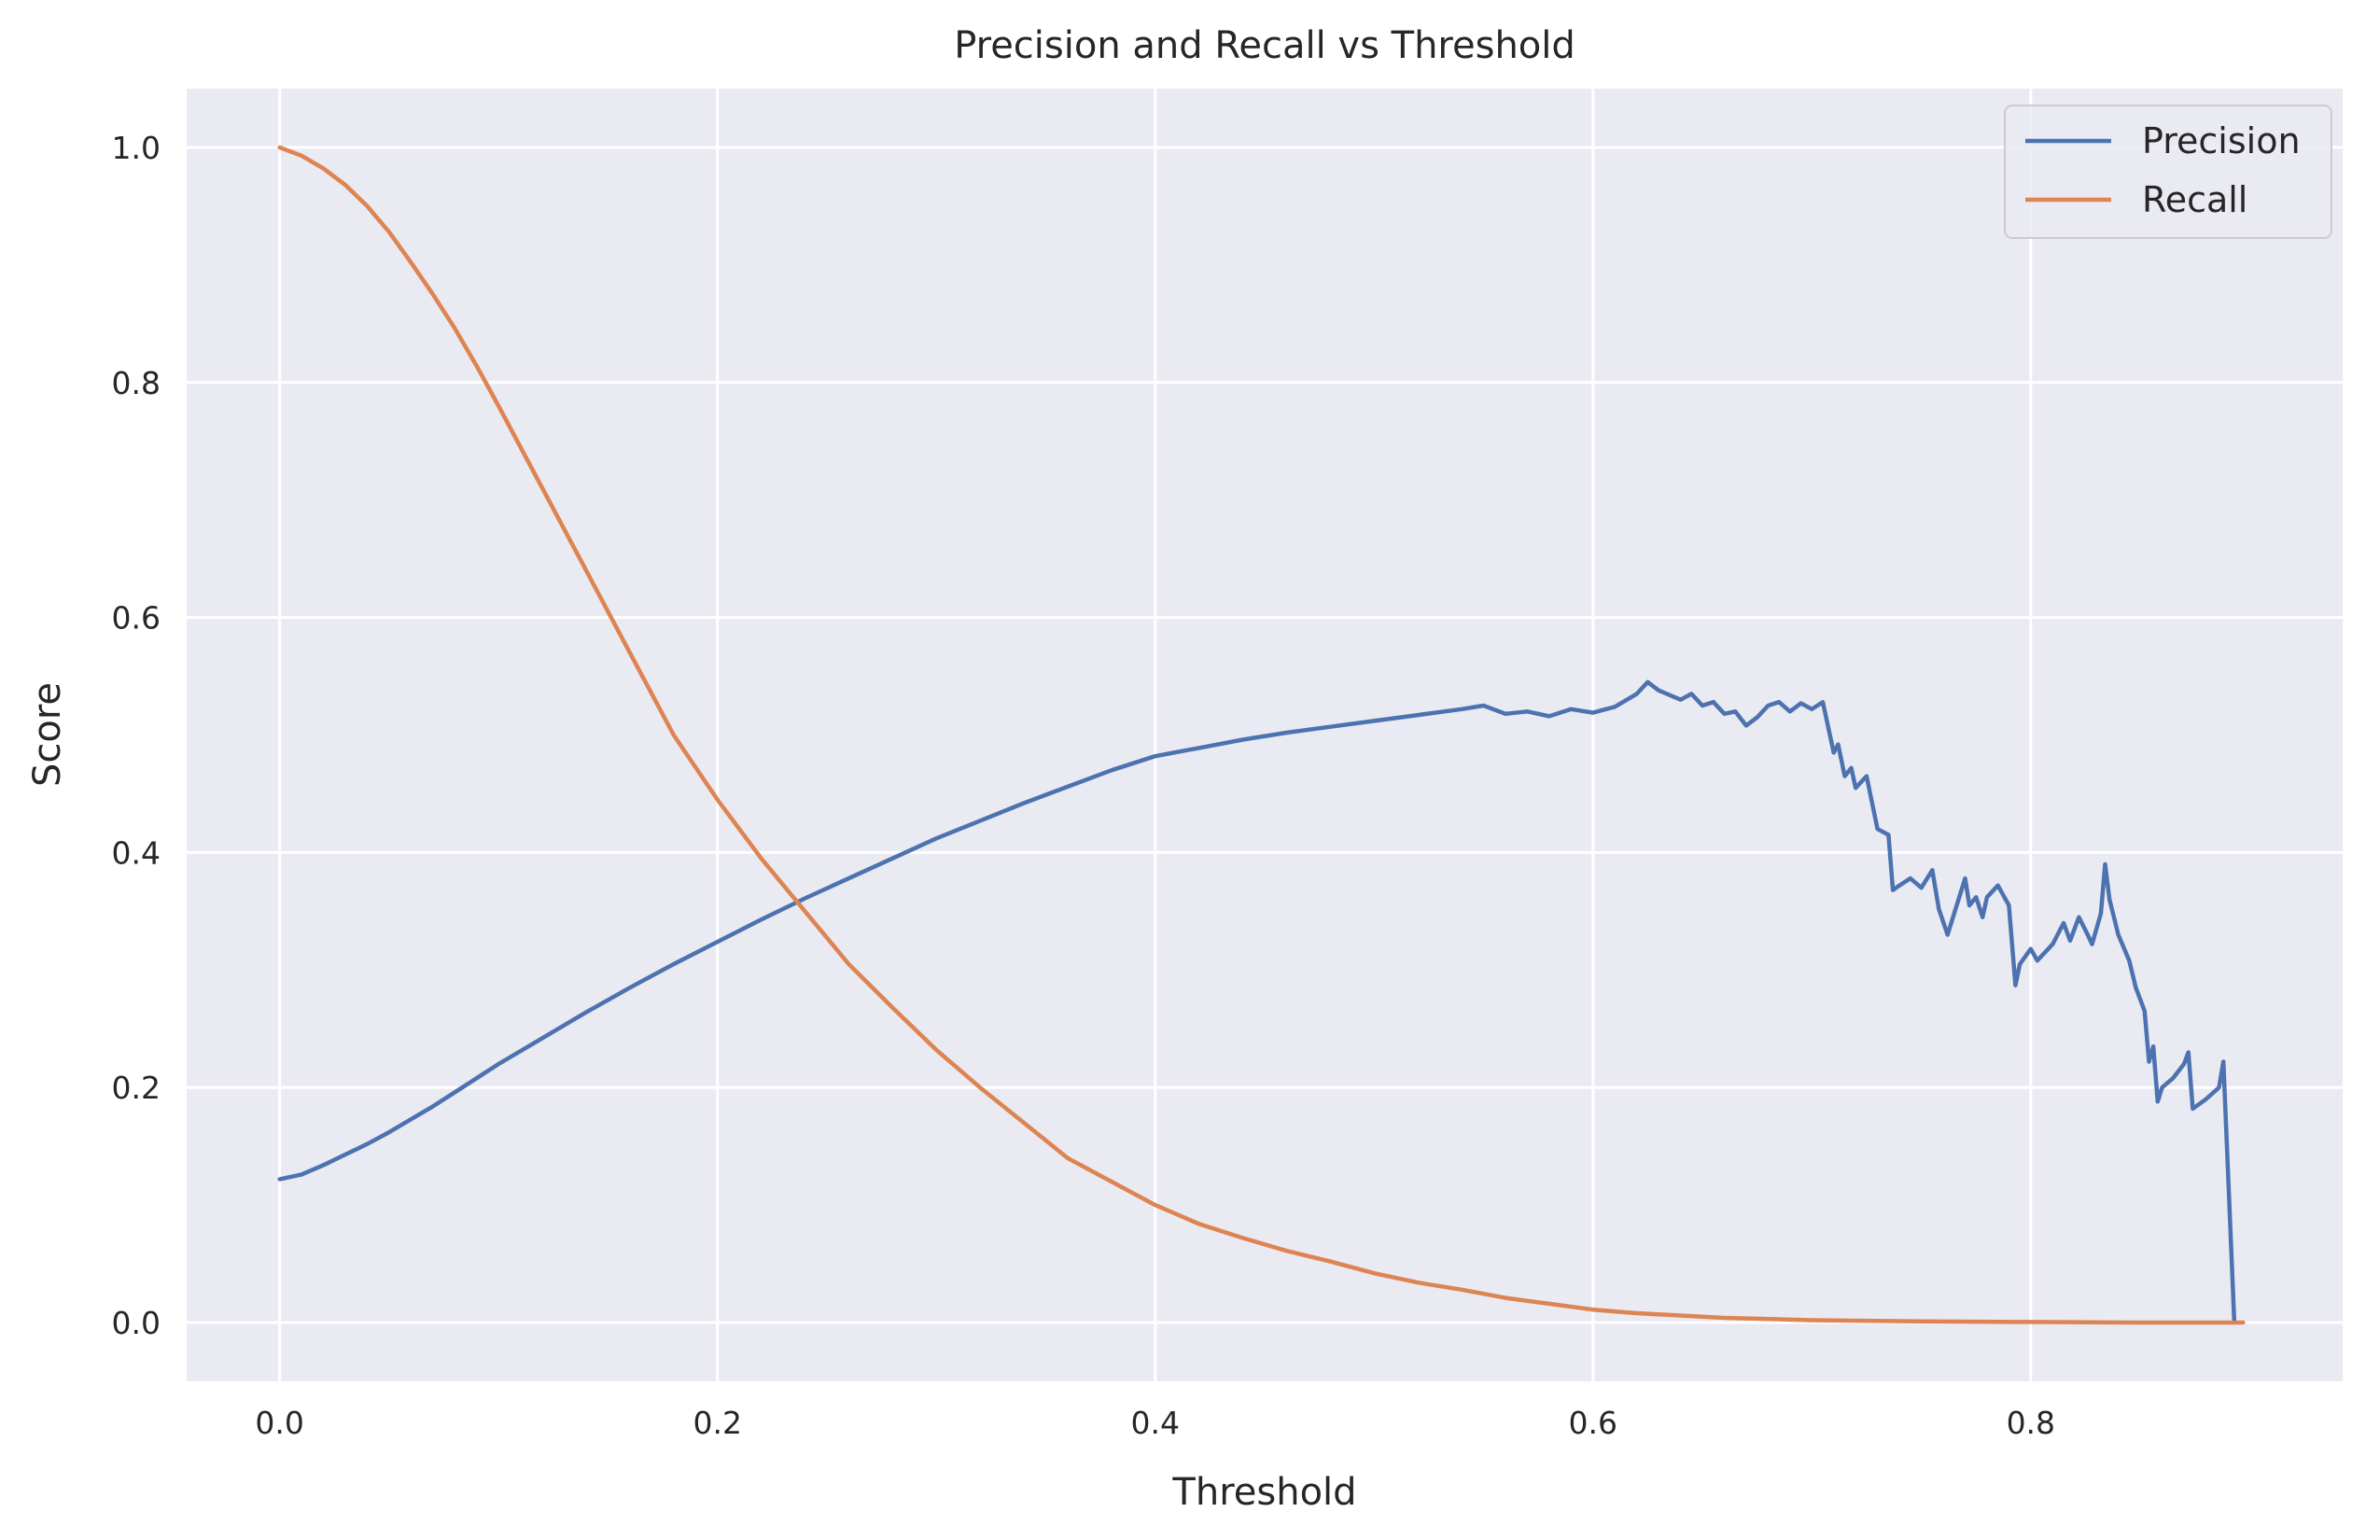 The width and height of the screenshot is (2380, 1540). I want to click on x-tick-label: 0.2, so click(717, 1423).